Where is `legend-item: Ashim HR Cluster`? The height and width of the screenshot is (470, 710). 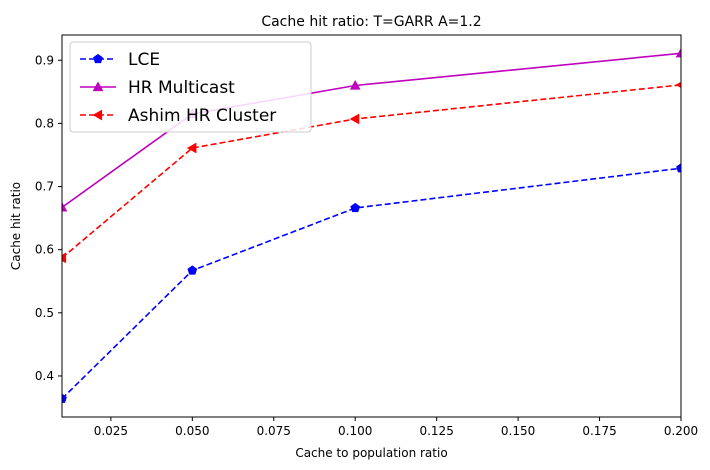 legend-item: Ashim HR Cluster is located at coordinates (178, 116).